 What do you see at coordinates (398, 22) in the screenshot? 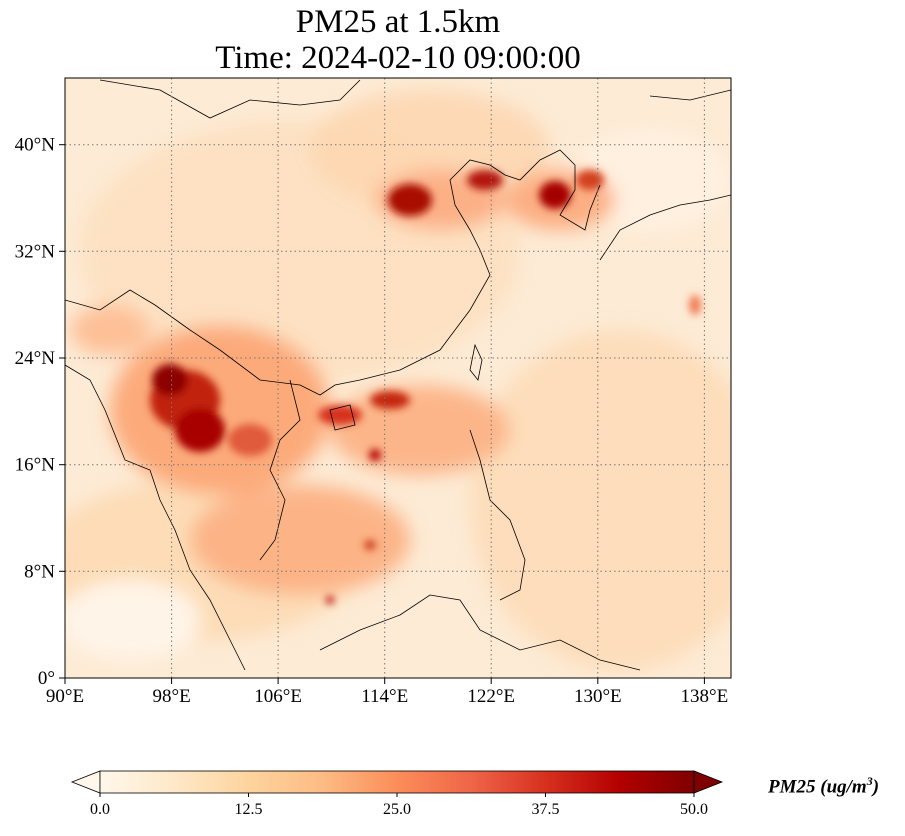
I see `chart-title-line1: PM25 at 1.5km` at bounding box center [398, 22].